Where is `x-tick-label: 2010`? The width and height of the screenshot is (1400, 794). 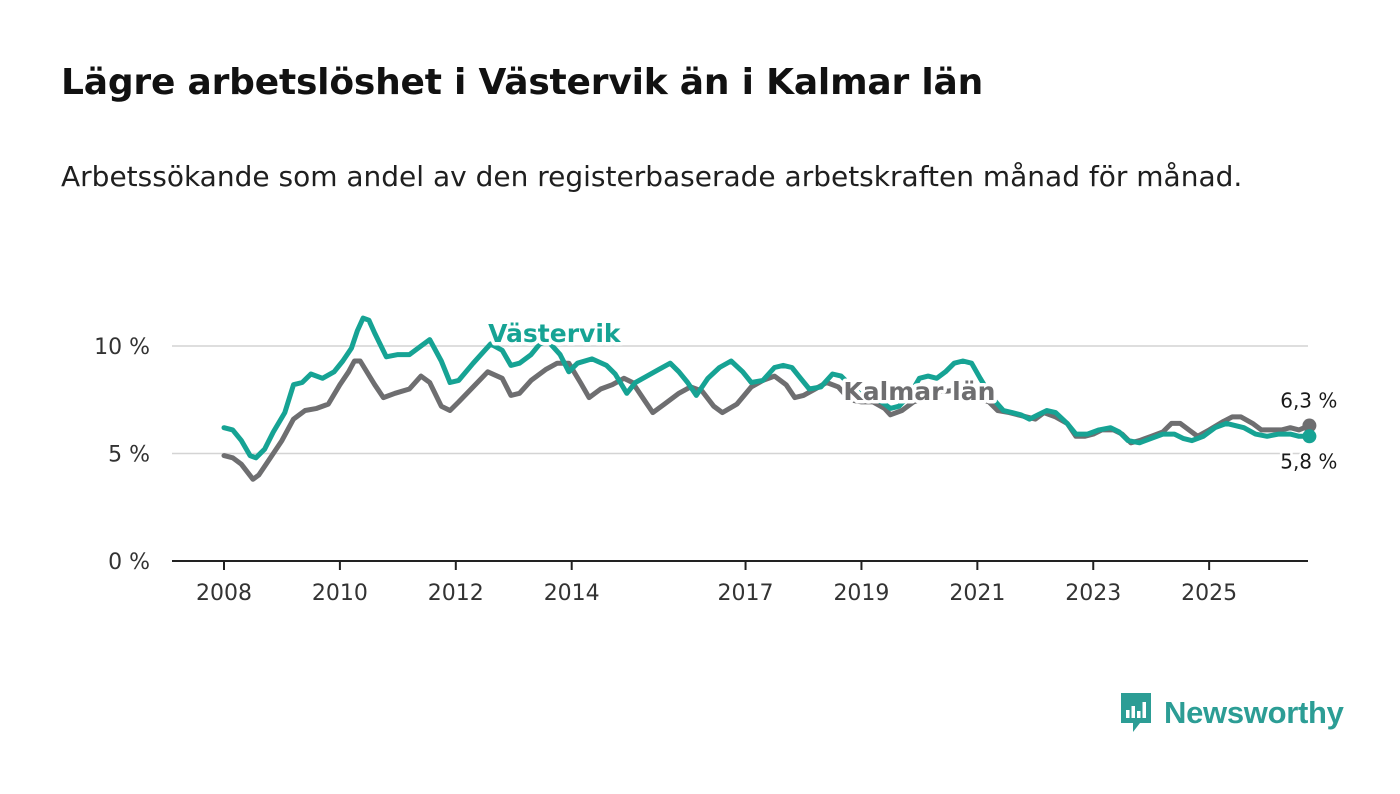
x-tick-label: 2010 is located at coordinates (340, 593).